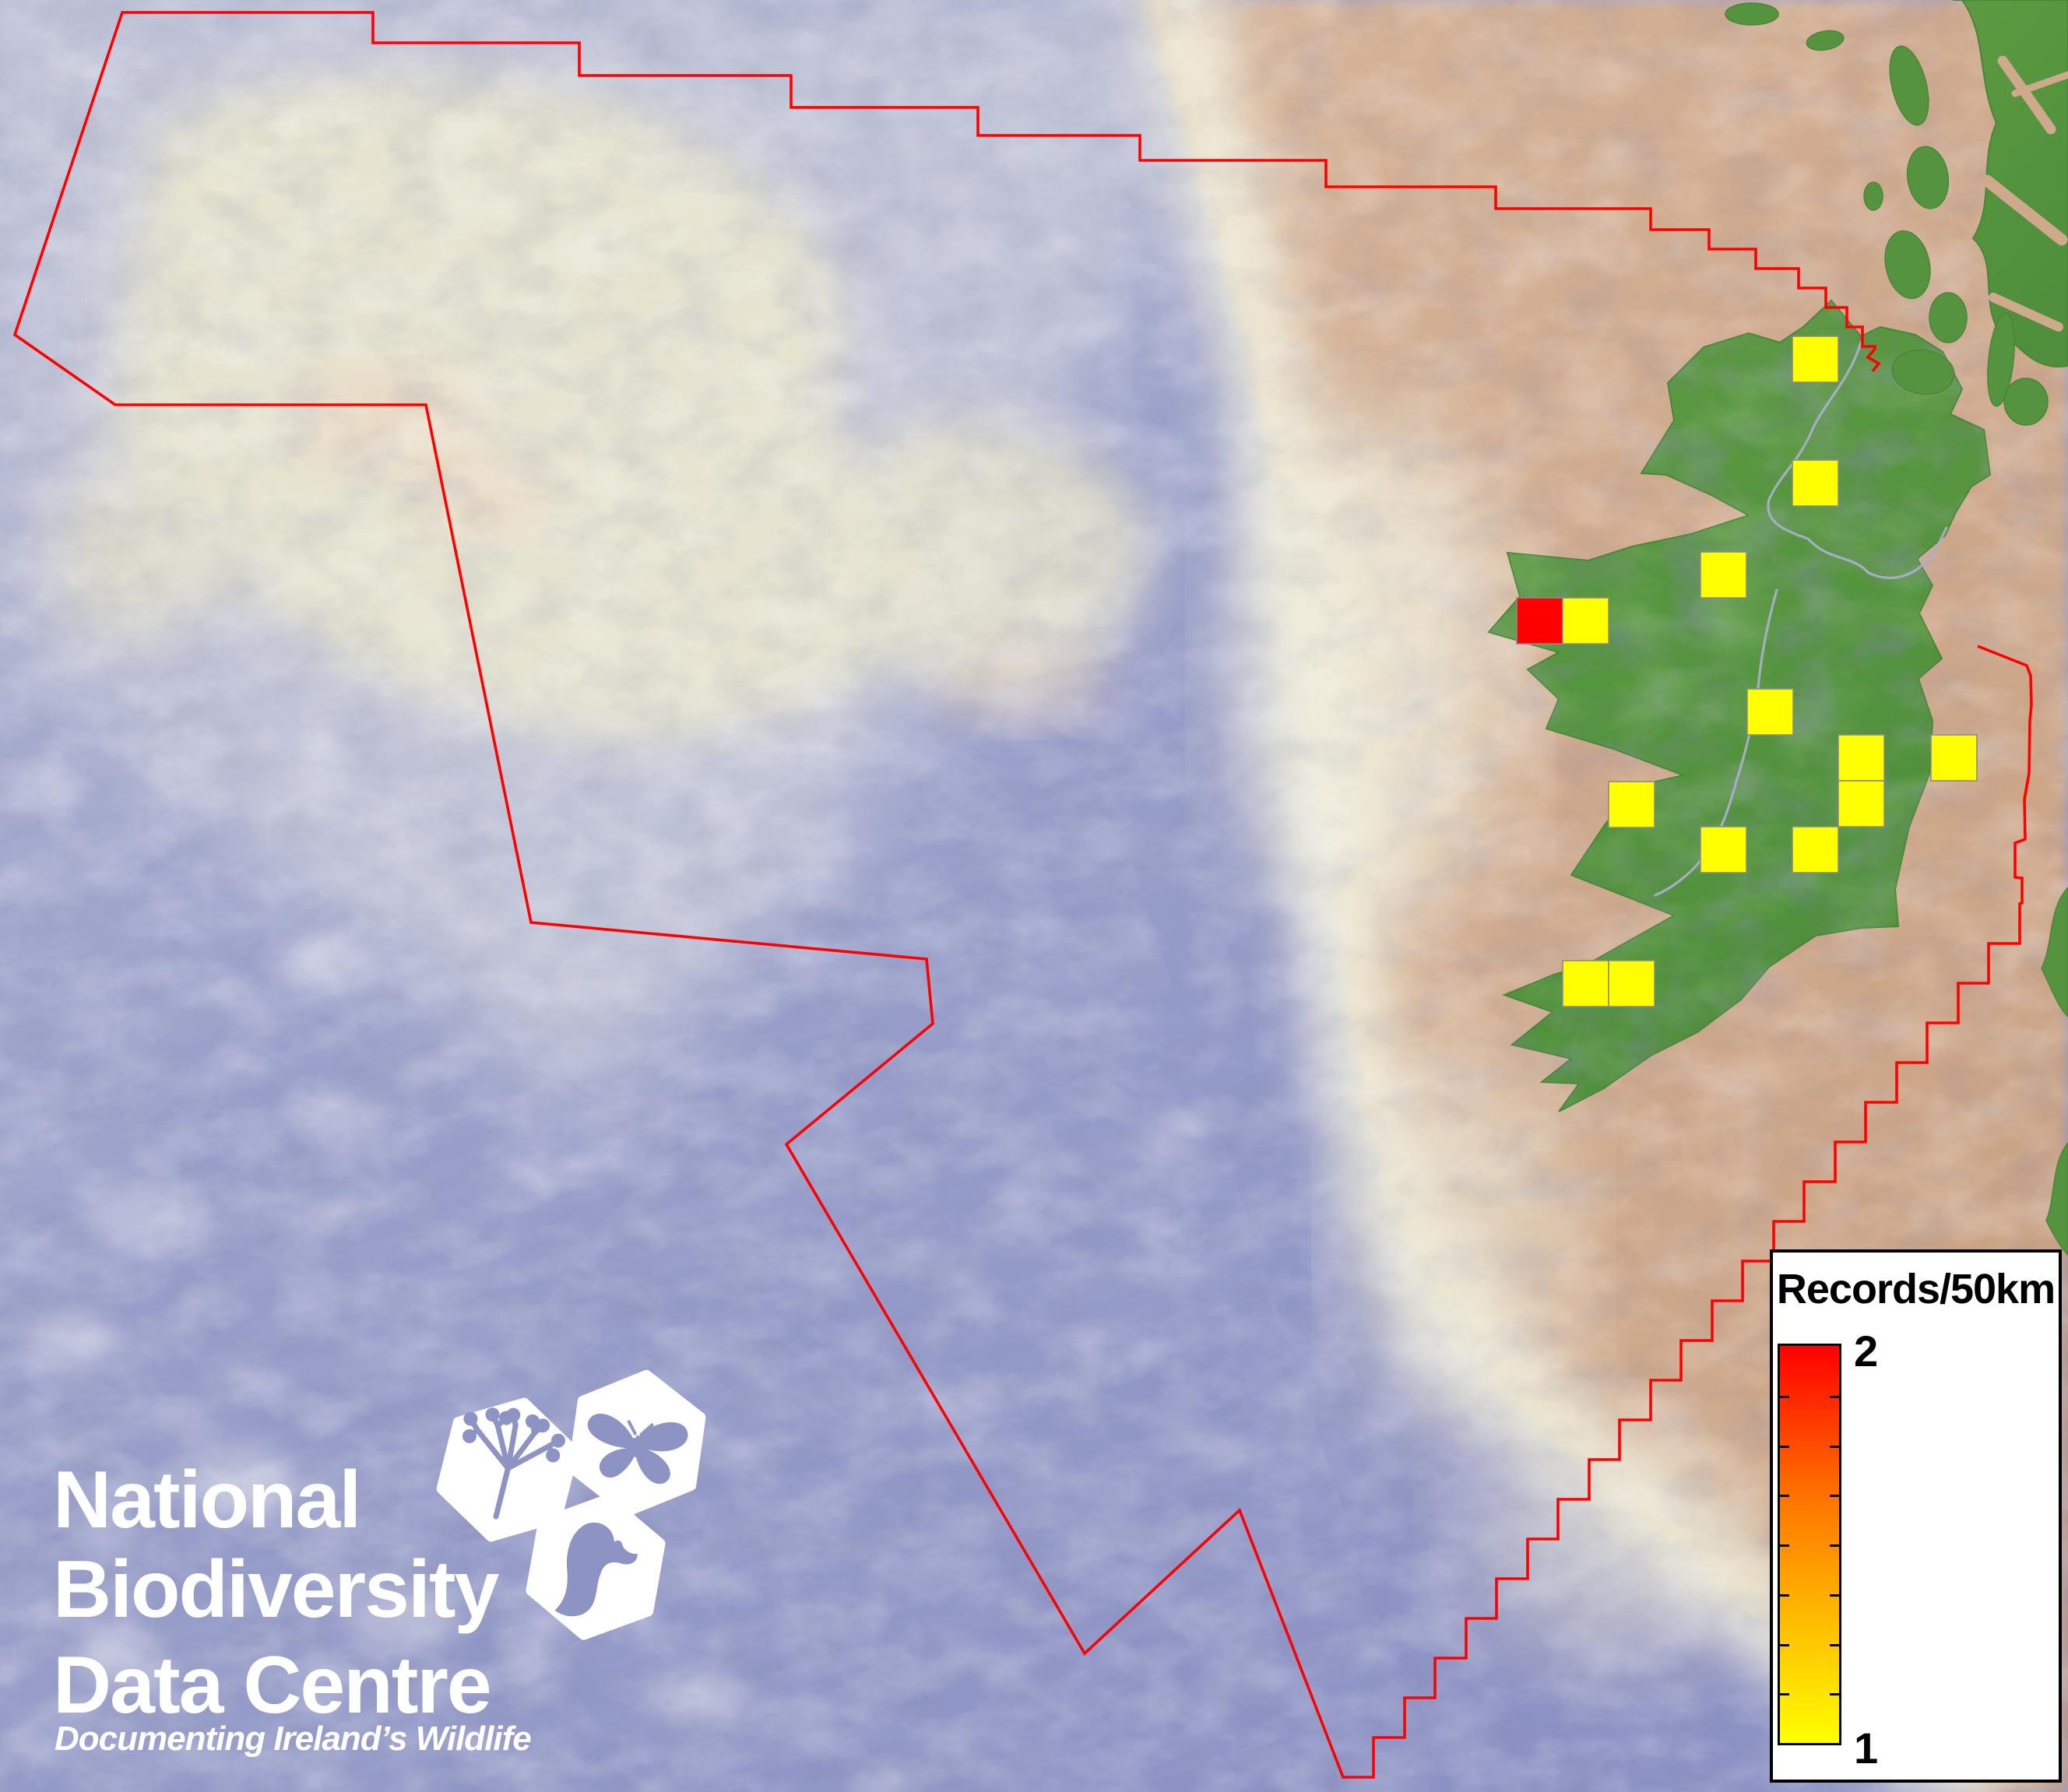  Describe the element at coordinates (1916, 1289) in the screenshot. I see `legend-title: Records/50km` at that location.